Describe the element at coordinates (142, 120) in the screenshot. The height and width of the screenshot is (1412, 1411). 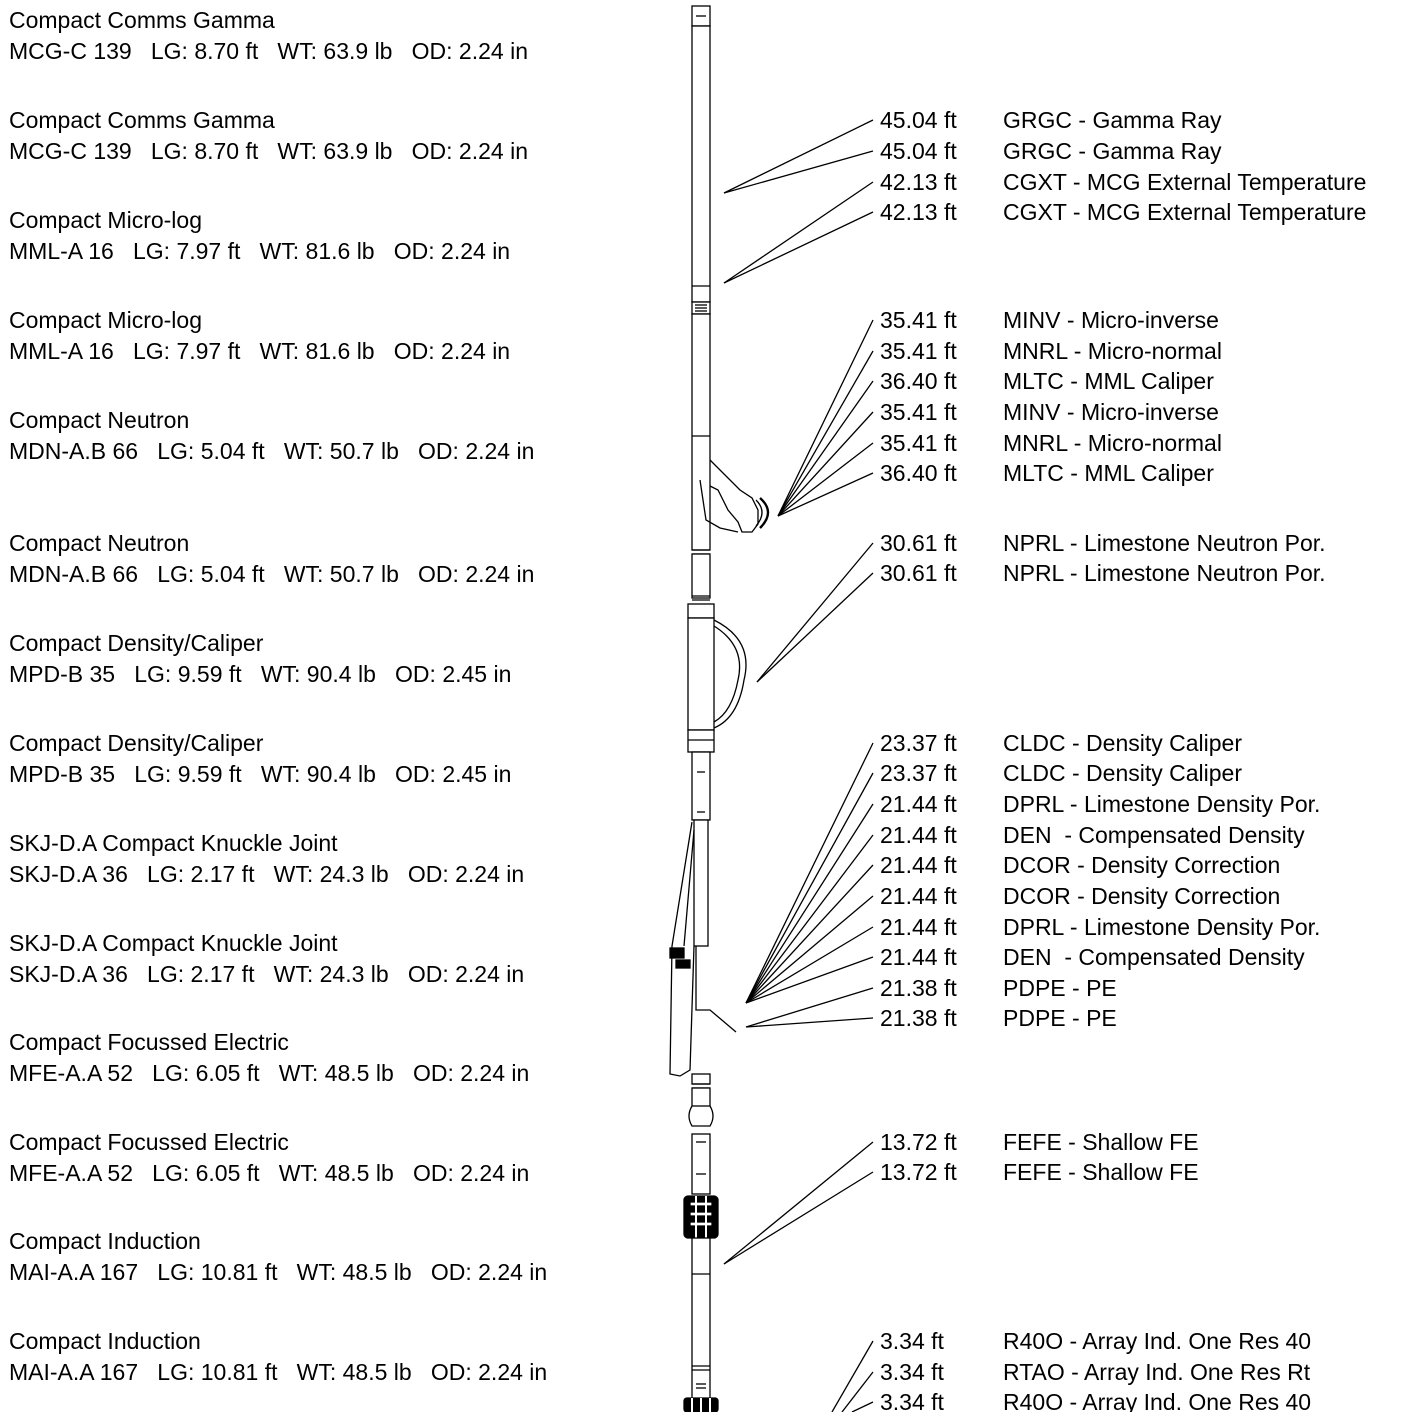
I see `tool-name: Compact Comms Gamma` at that location.